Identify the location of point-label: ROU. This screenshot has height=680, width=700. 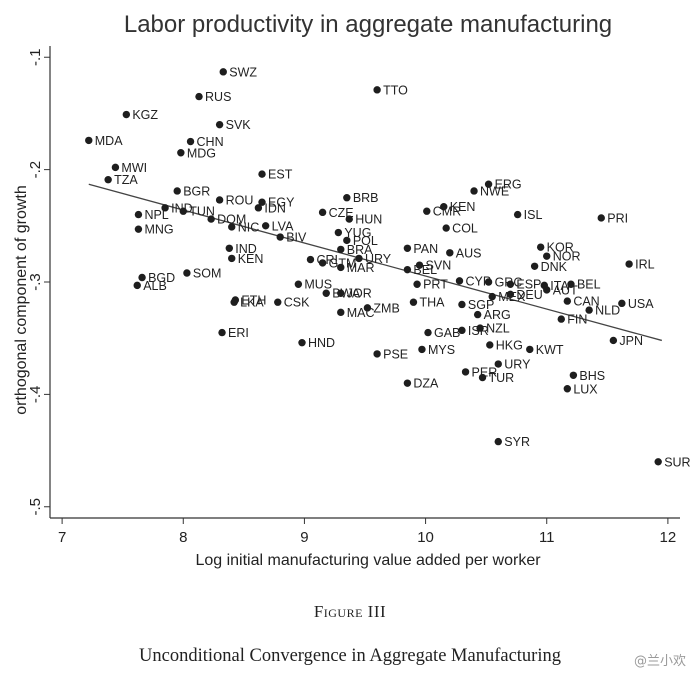
(240, 200).